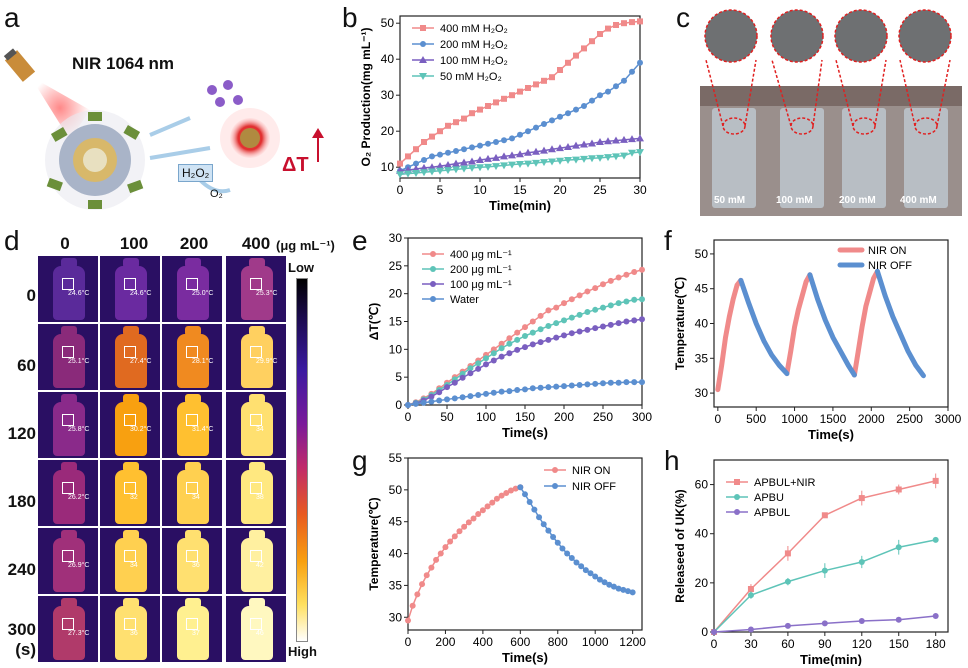 Image resolution: width=968 pixels, height=668 pixels. What do you see at coordinates (871, 419) in the screenshot?
I see `x-tick-label: 2000` at bounding box center [871, 419].